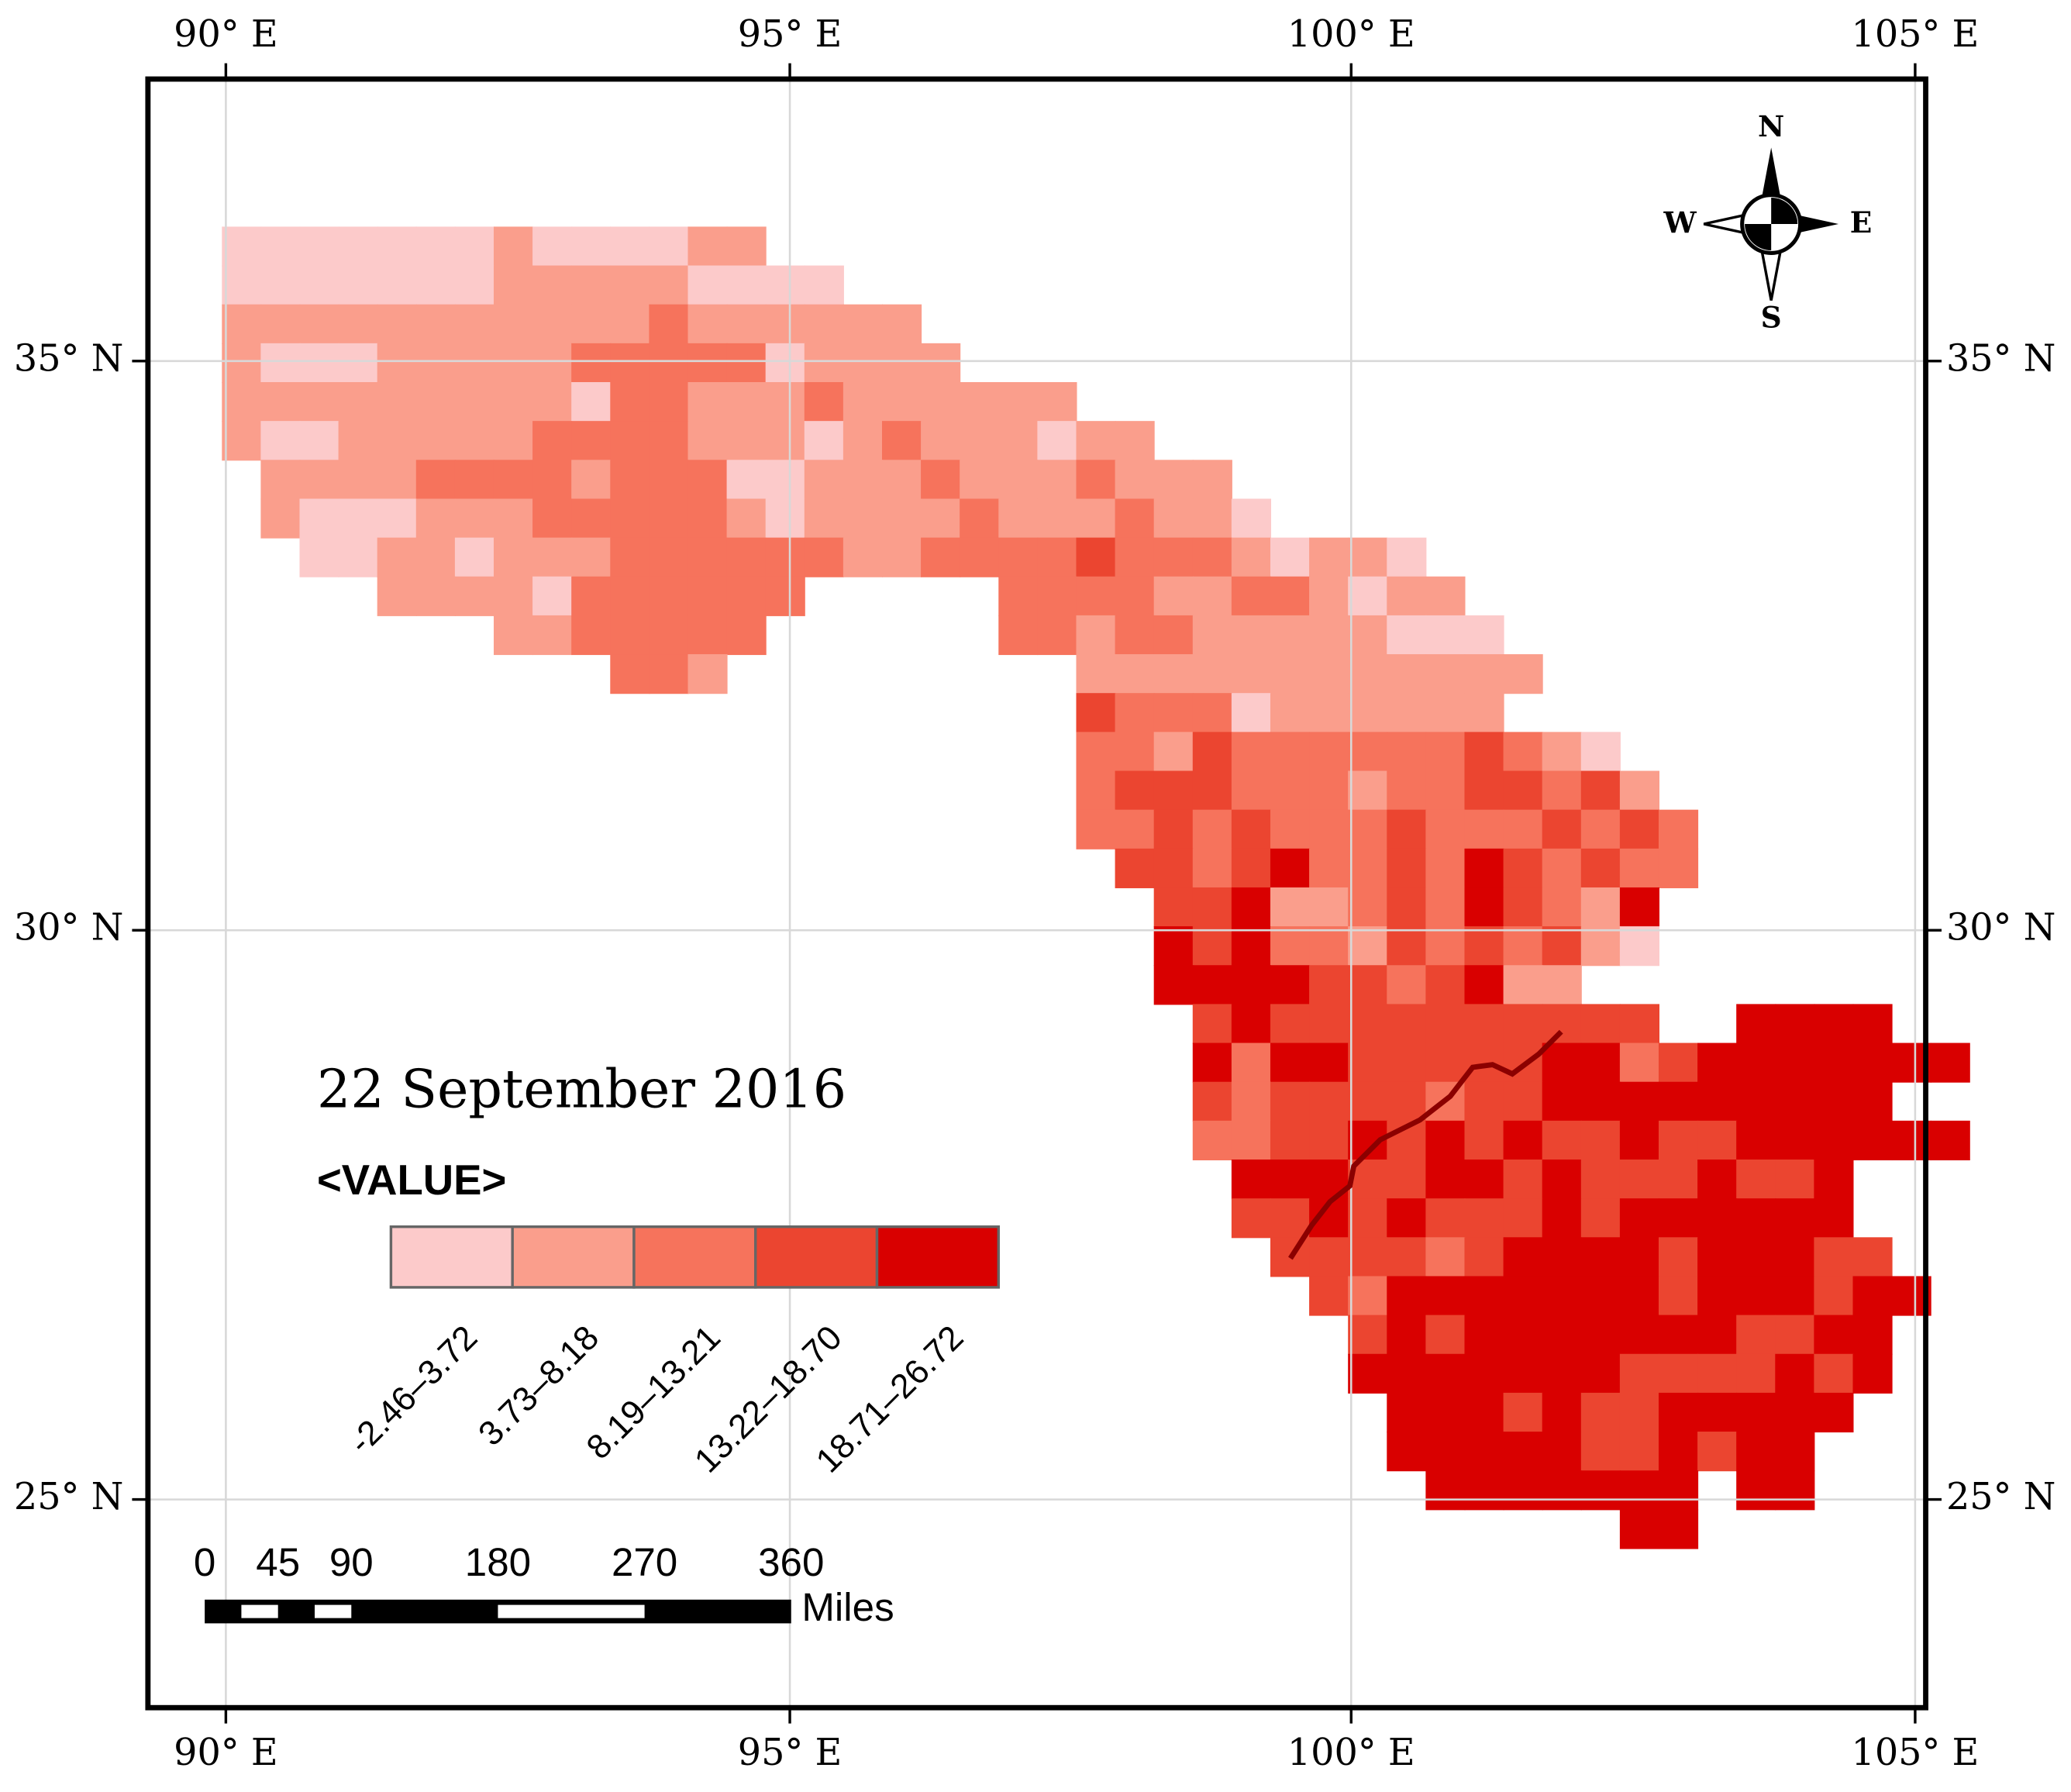 The width and height of the screenshot is (2071, 1792). Describe the element at coordinates (847, 1607) in the screenshot. I see `scale-unit: Miles` at that location.